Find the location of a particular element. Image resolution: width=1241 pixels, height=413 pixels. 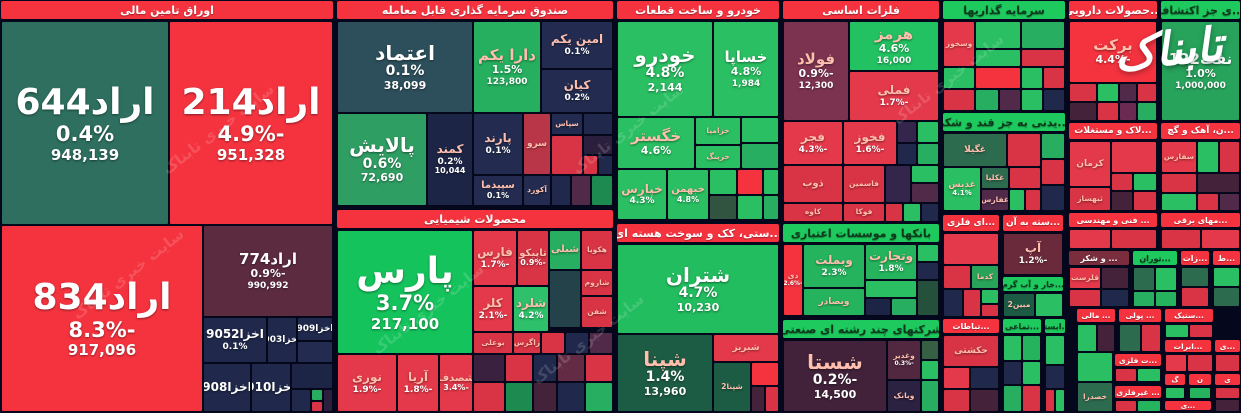

stock-tile-metals: هرمز 4.6% 16,000 is located at coordinates (894, 46).